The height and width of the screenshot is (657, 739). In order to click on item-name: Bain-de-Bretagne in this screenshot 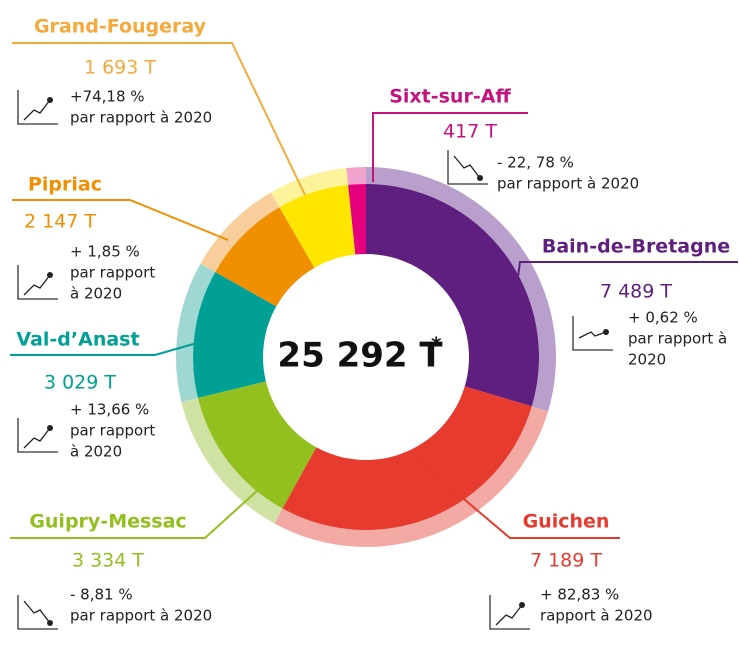, I will do `click(636, 247)`.